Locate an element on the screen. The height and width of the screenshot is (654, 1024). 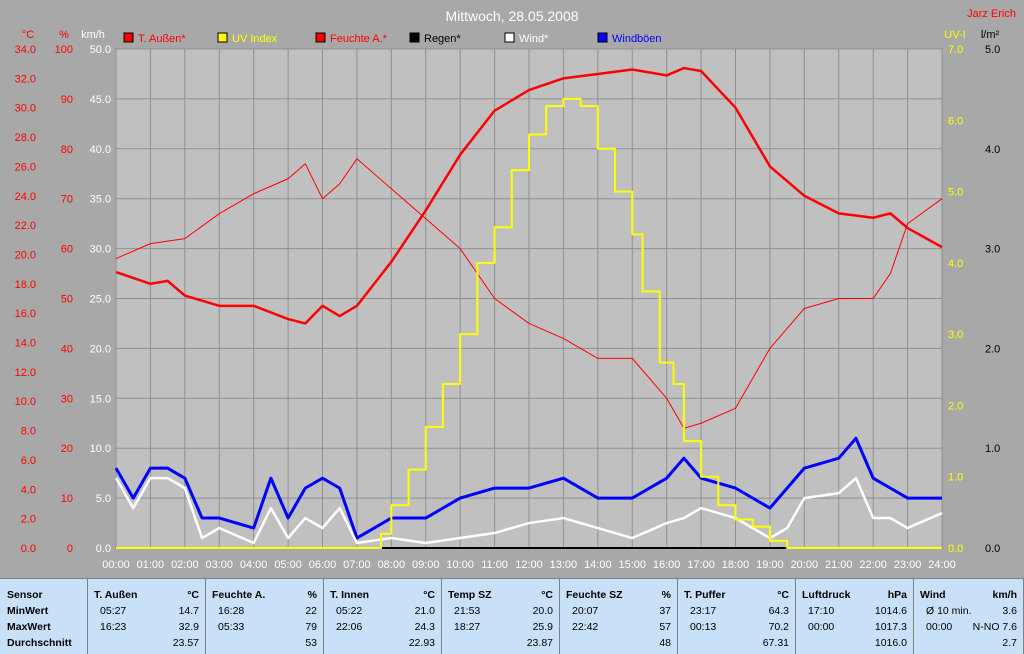
x-tick-label: 00:00 is located at coordinates (116, 565).